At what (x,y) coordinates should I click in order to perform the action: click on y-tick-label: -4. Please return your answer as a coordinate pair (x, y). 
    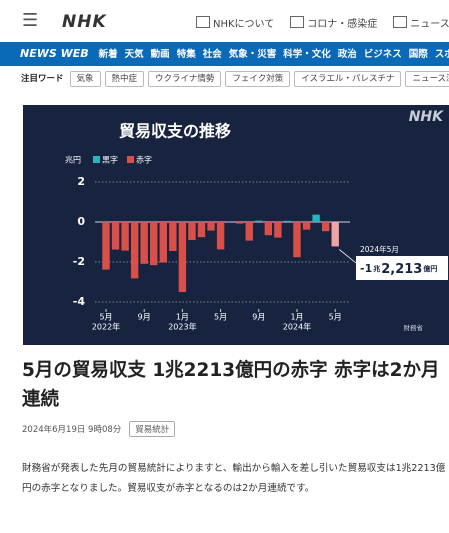
    Looking at the image, I should click on (79, 301).